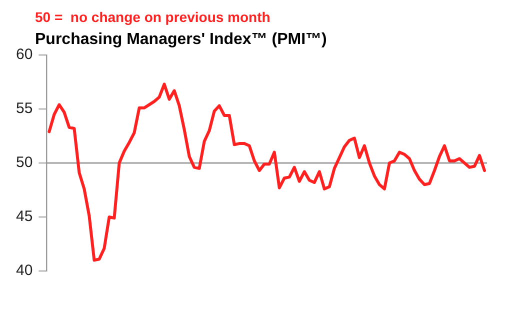 This screenshot has width=509, height=328. Describe the element at coordinates (24, 217) in the screenshot. I see `y-tick-label: 45` at that location.